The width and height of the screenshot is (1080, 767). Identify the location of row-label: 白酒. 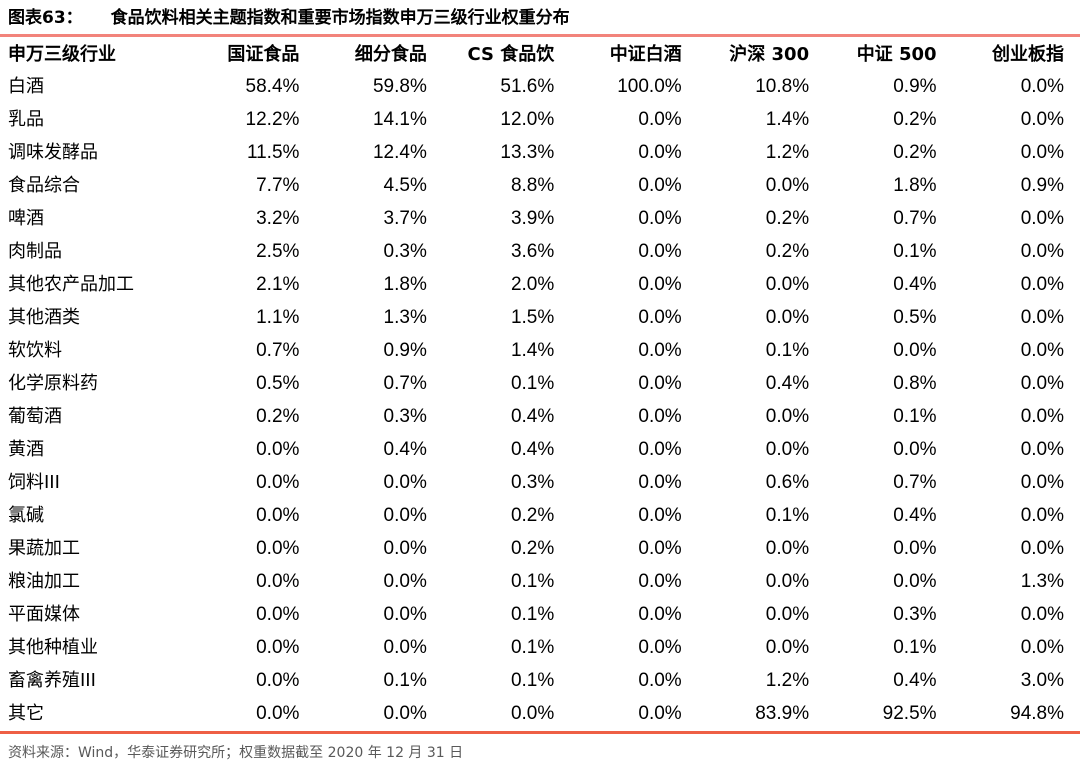
(26, 86).